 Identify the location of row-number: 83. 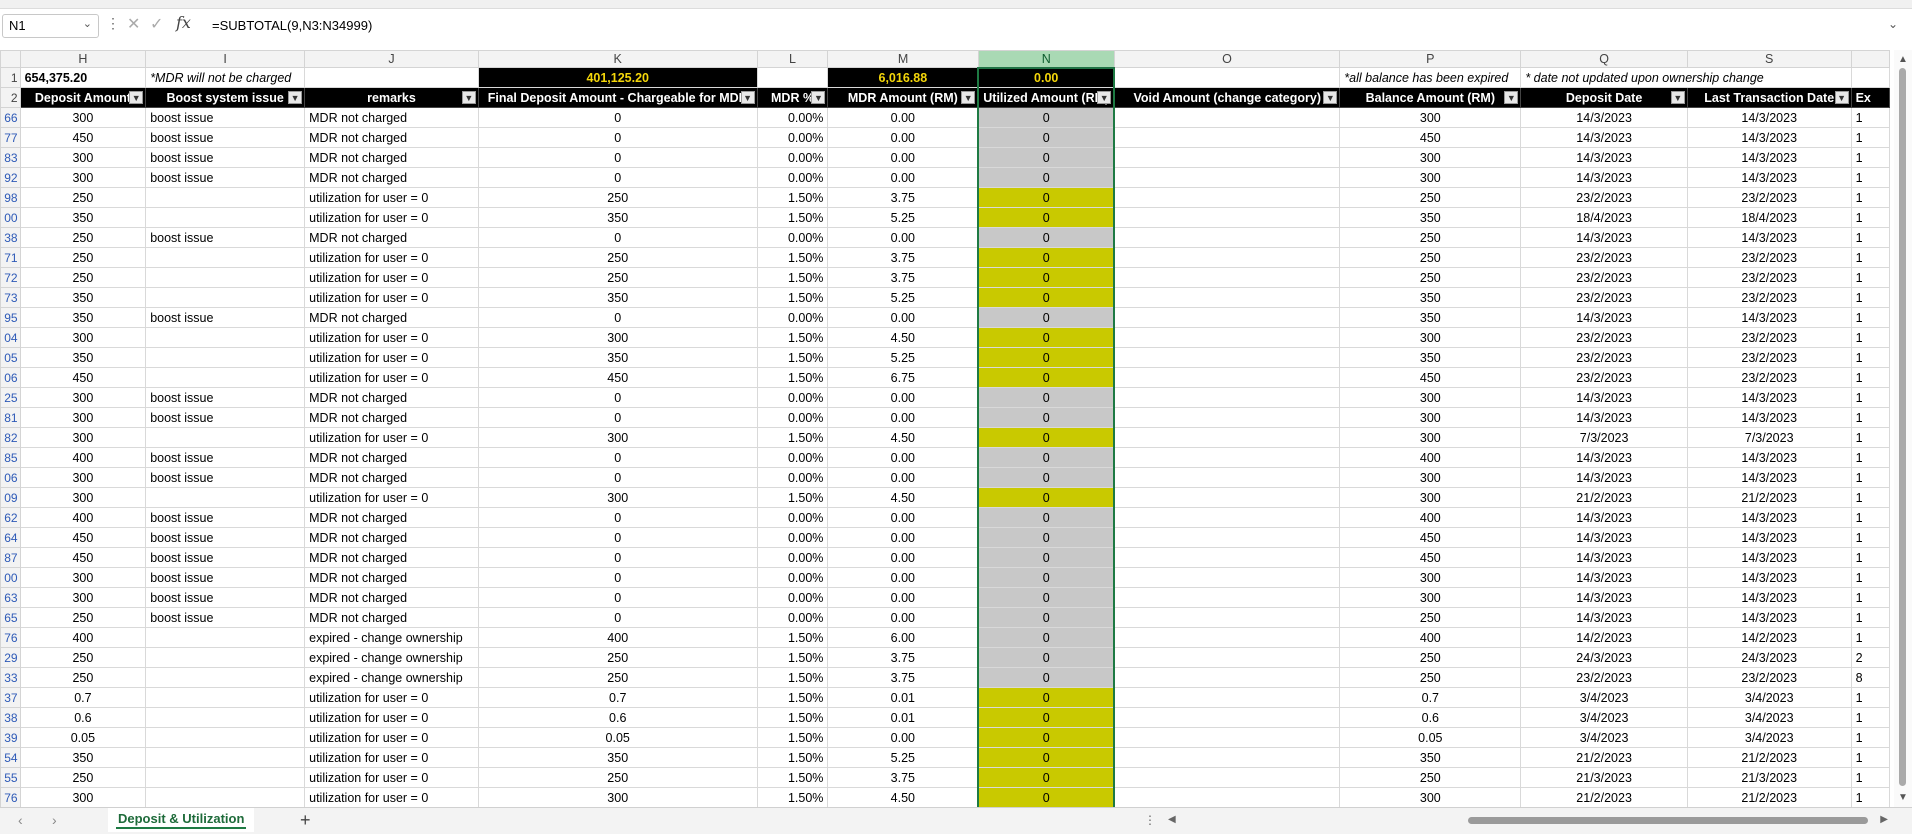
(10, 157).